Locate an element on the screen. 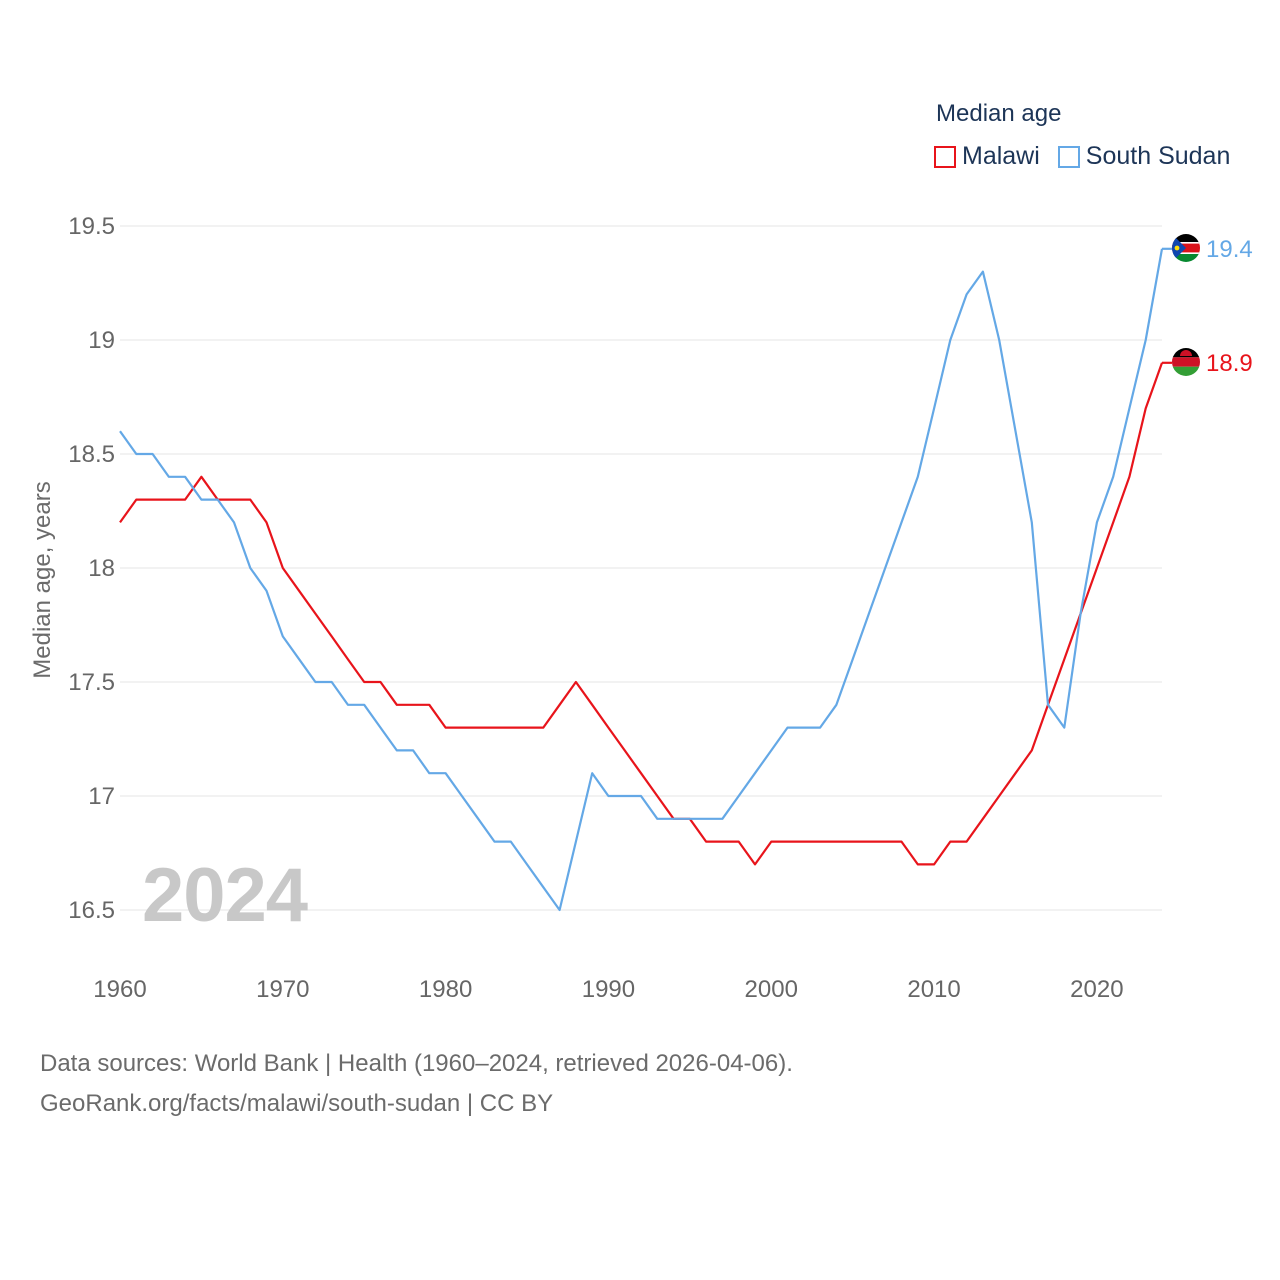  legend-title: Median age is located at coordinates (999, 113).